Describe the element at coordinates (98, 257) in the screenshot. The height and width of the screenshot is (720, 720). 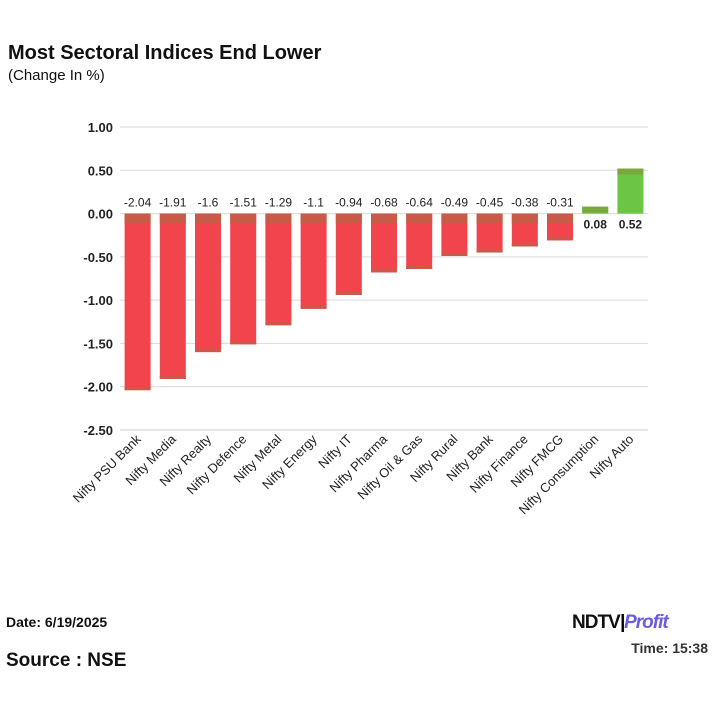
I see `y-tick-label: -0.50` at that location.